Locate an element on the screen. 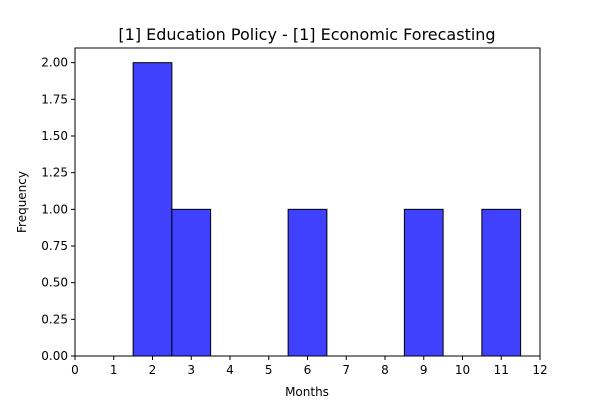  x-tick-label: 4 is located at coordinates (230, 370).